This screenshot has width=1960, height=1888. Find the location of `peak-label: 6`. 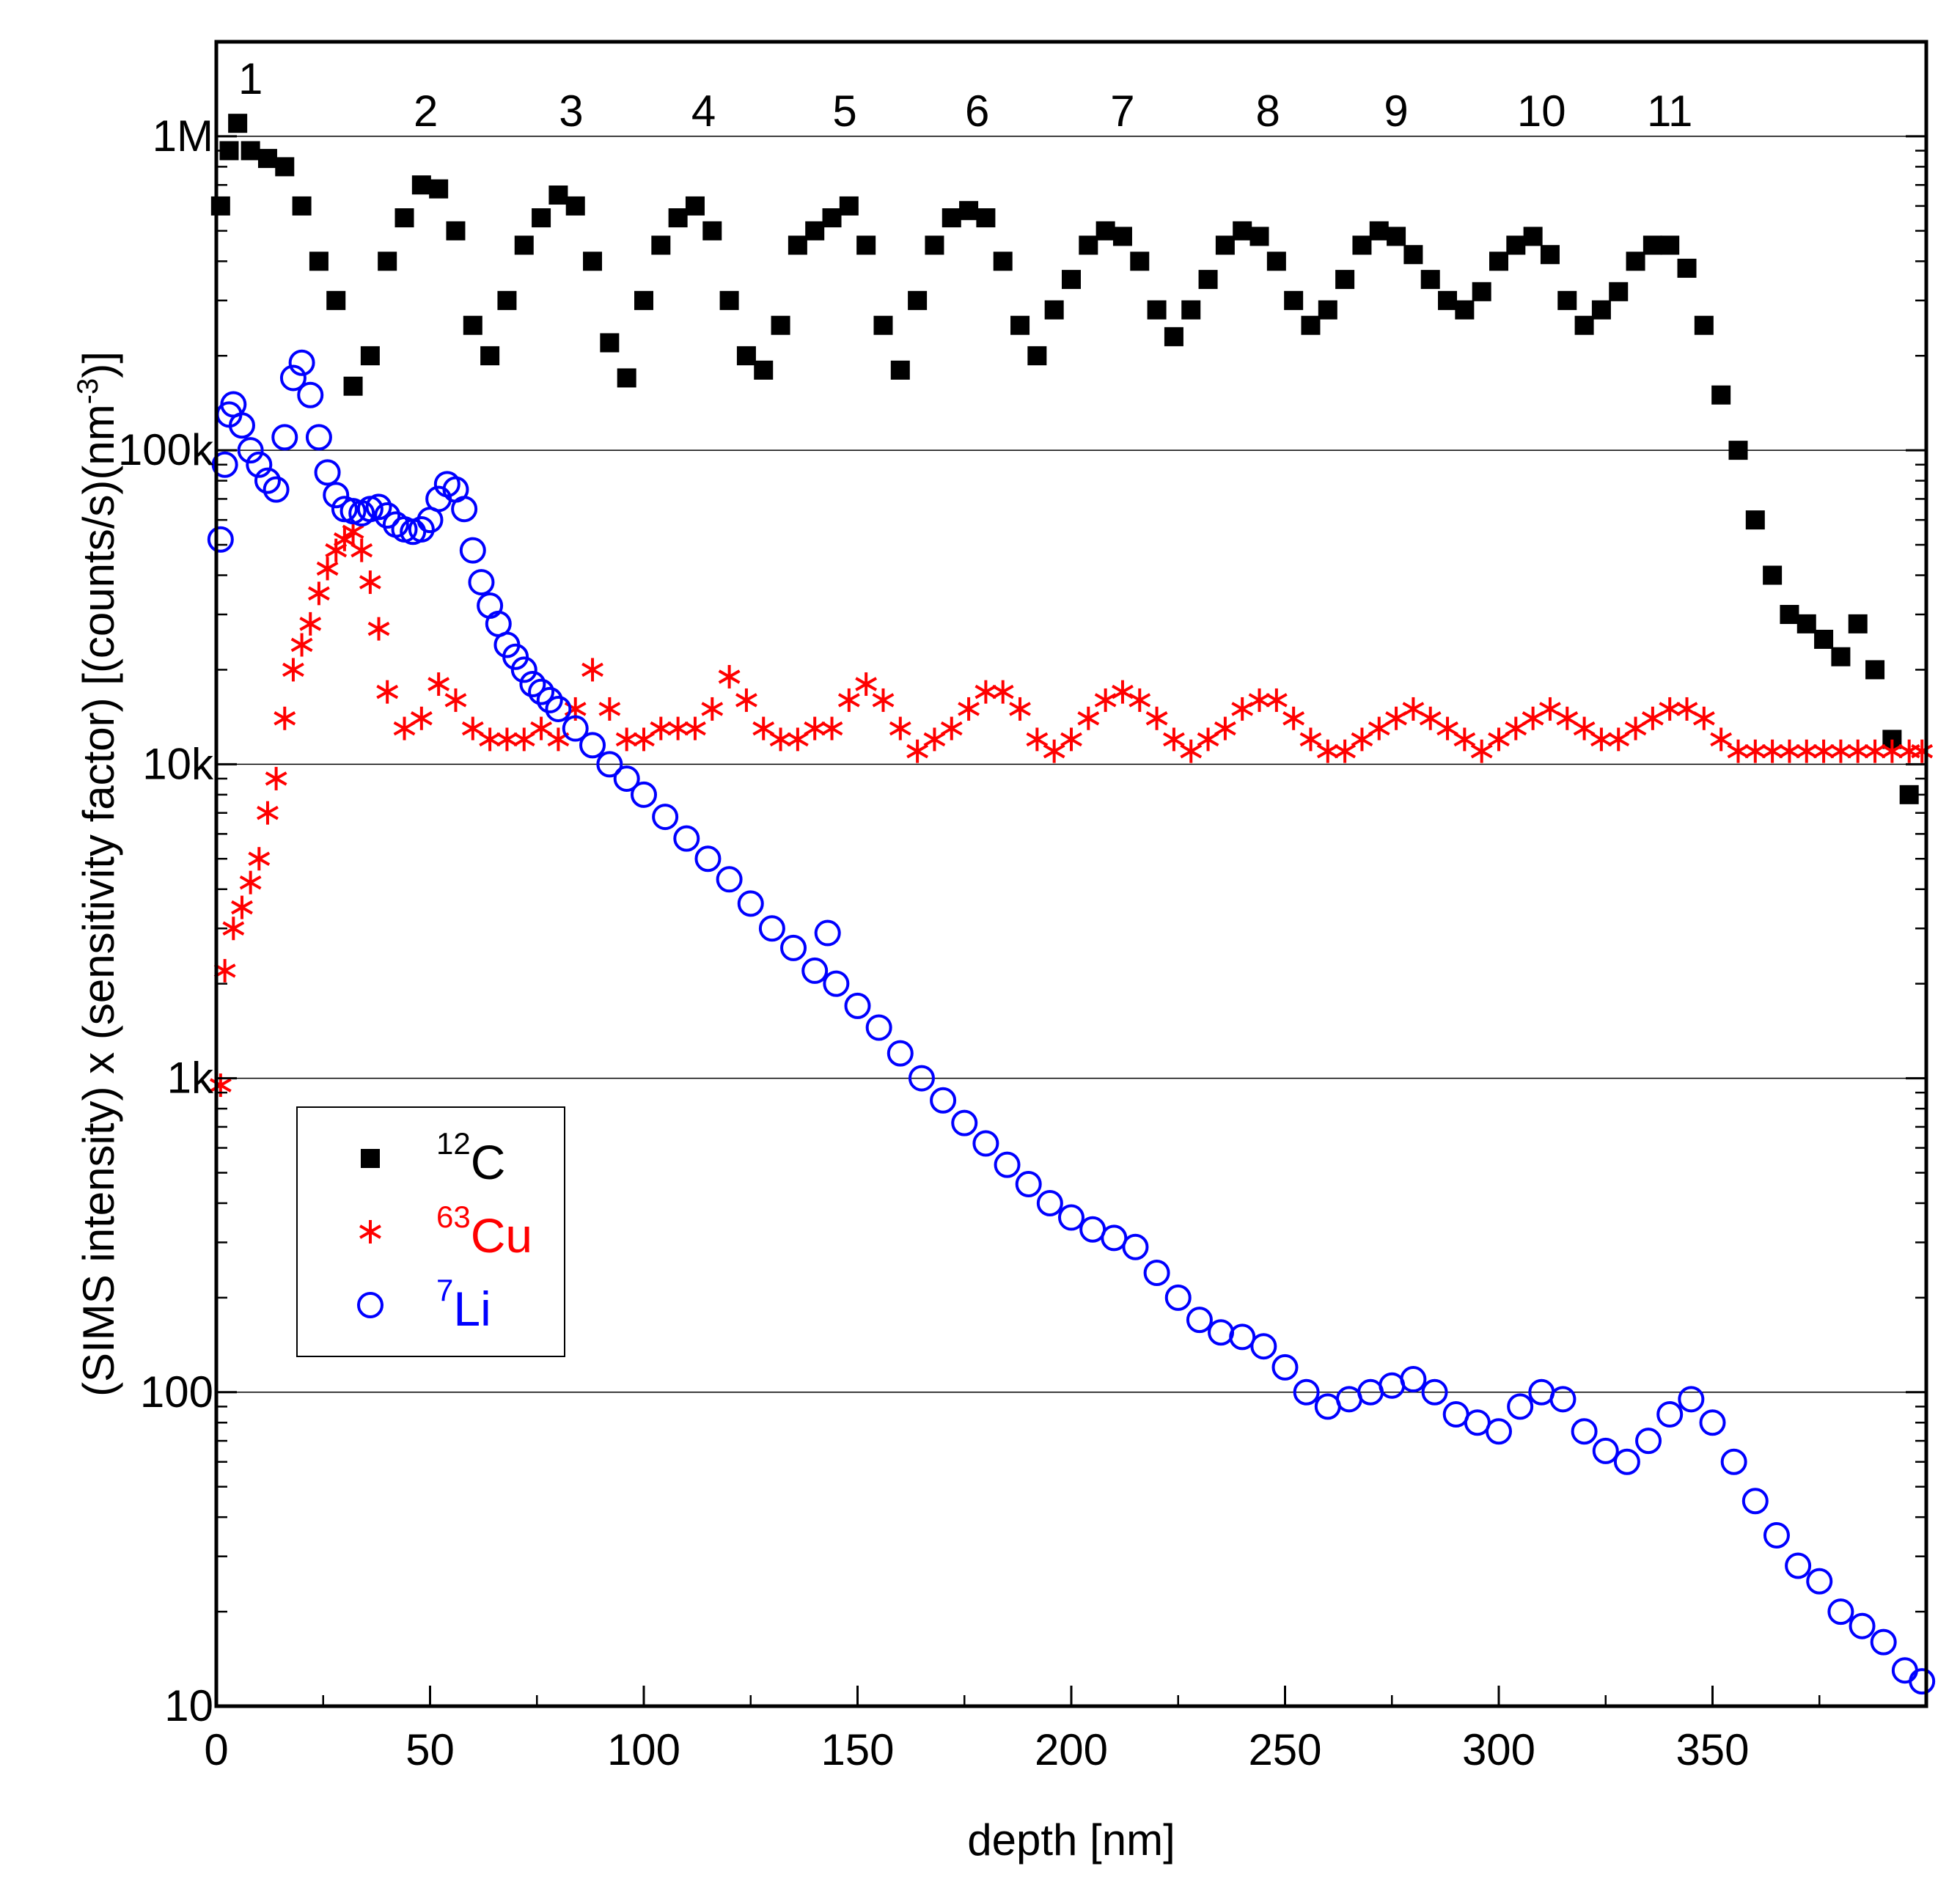

peak-label: 6 is located at coordinates (977, 111).